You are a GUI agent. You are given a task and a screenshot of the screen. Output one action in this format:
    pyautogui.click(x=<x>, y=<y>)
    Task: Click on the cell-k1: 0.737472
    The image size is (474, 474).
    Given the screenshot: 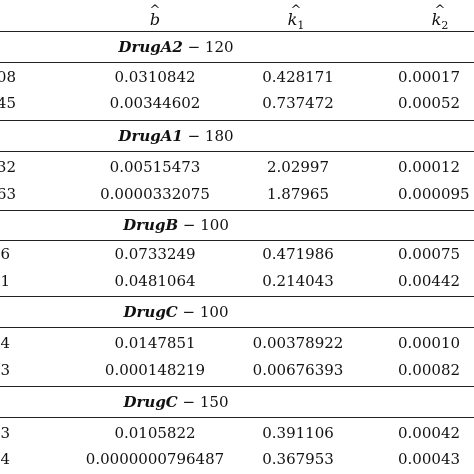 What is the action you would take?
    pyautogui.click(x=298, y=103)
    